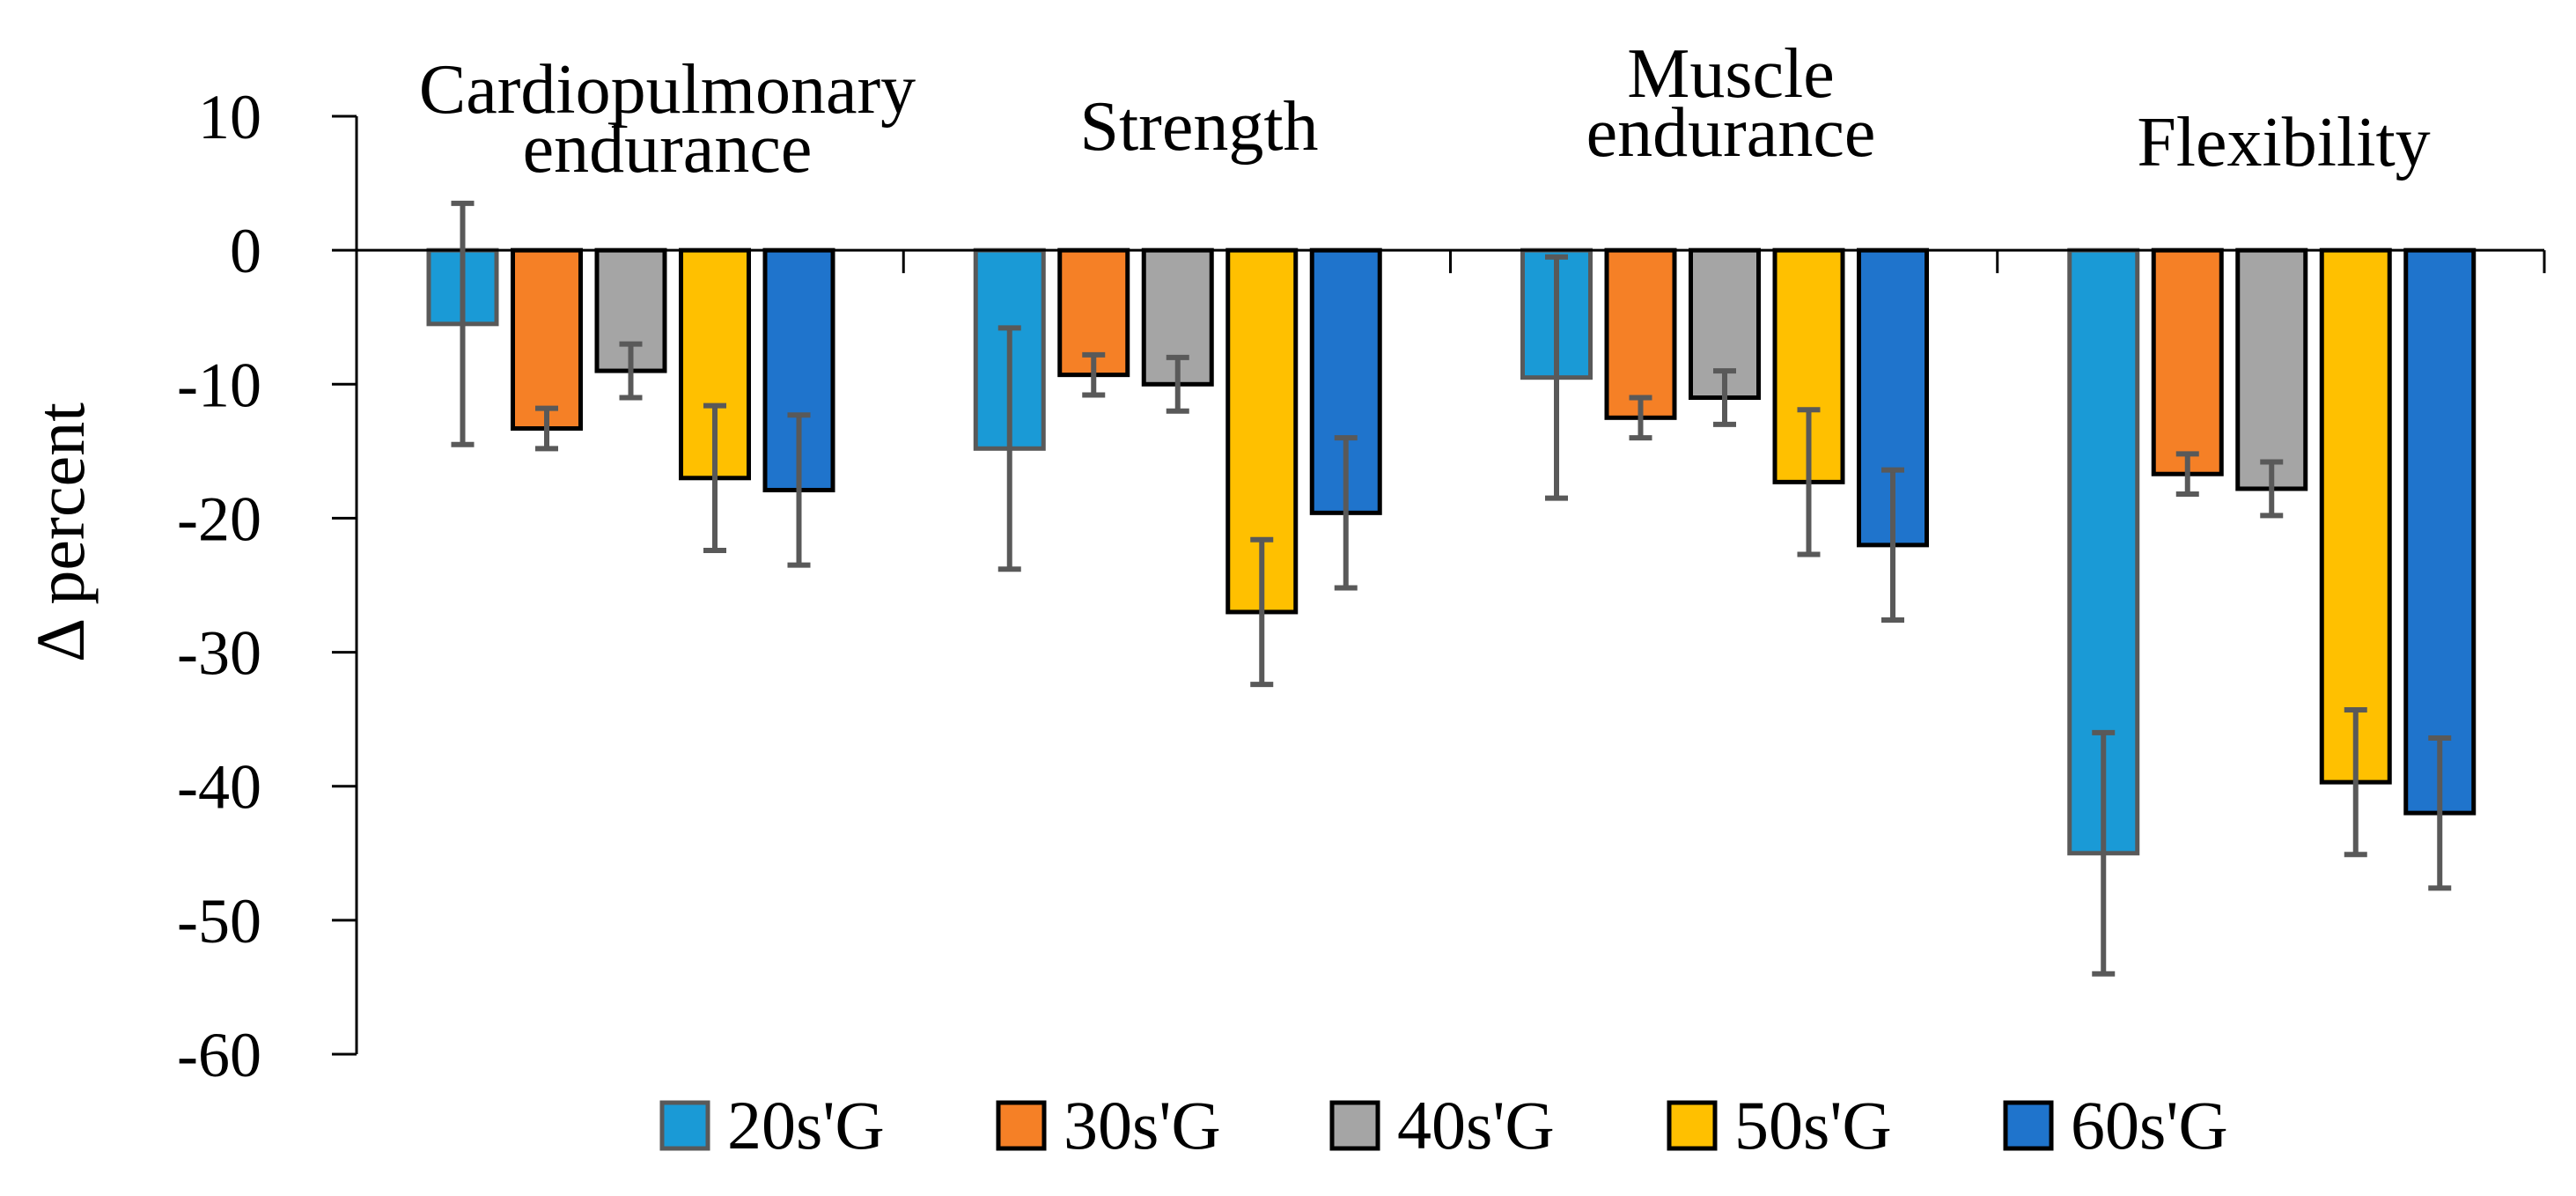  Describe the element at coordinates (219, 787) in the screenshot. I see `y-tick-label-5: -40` at that location.